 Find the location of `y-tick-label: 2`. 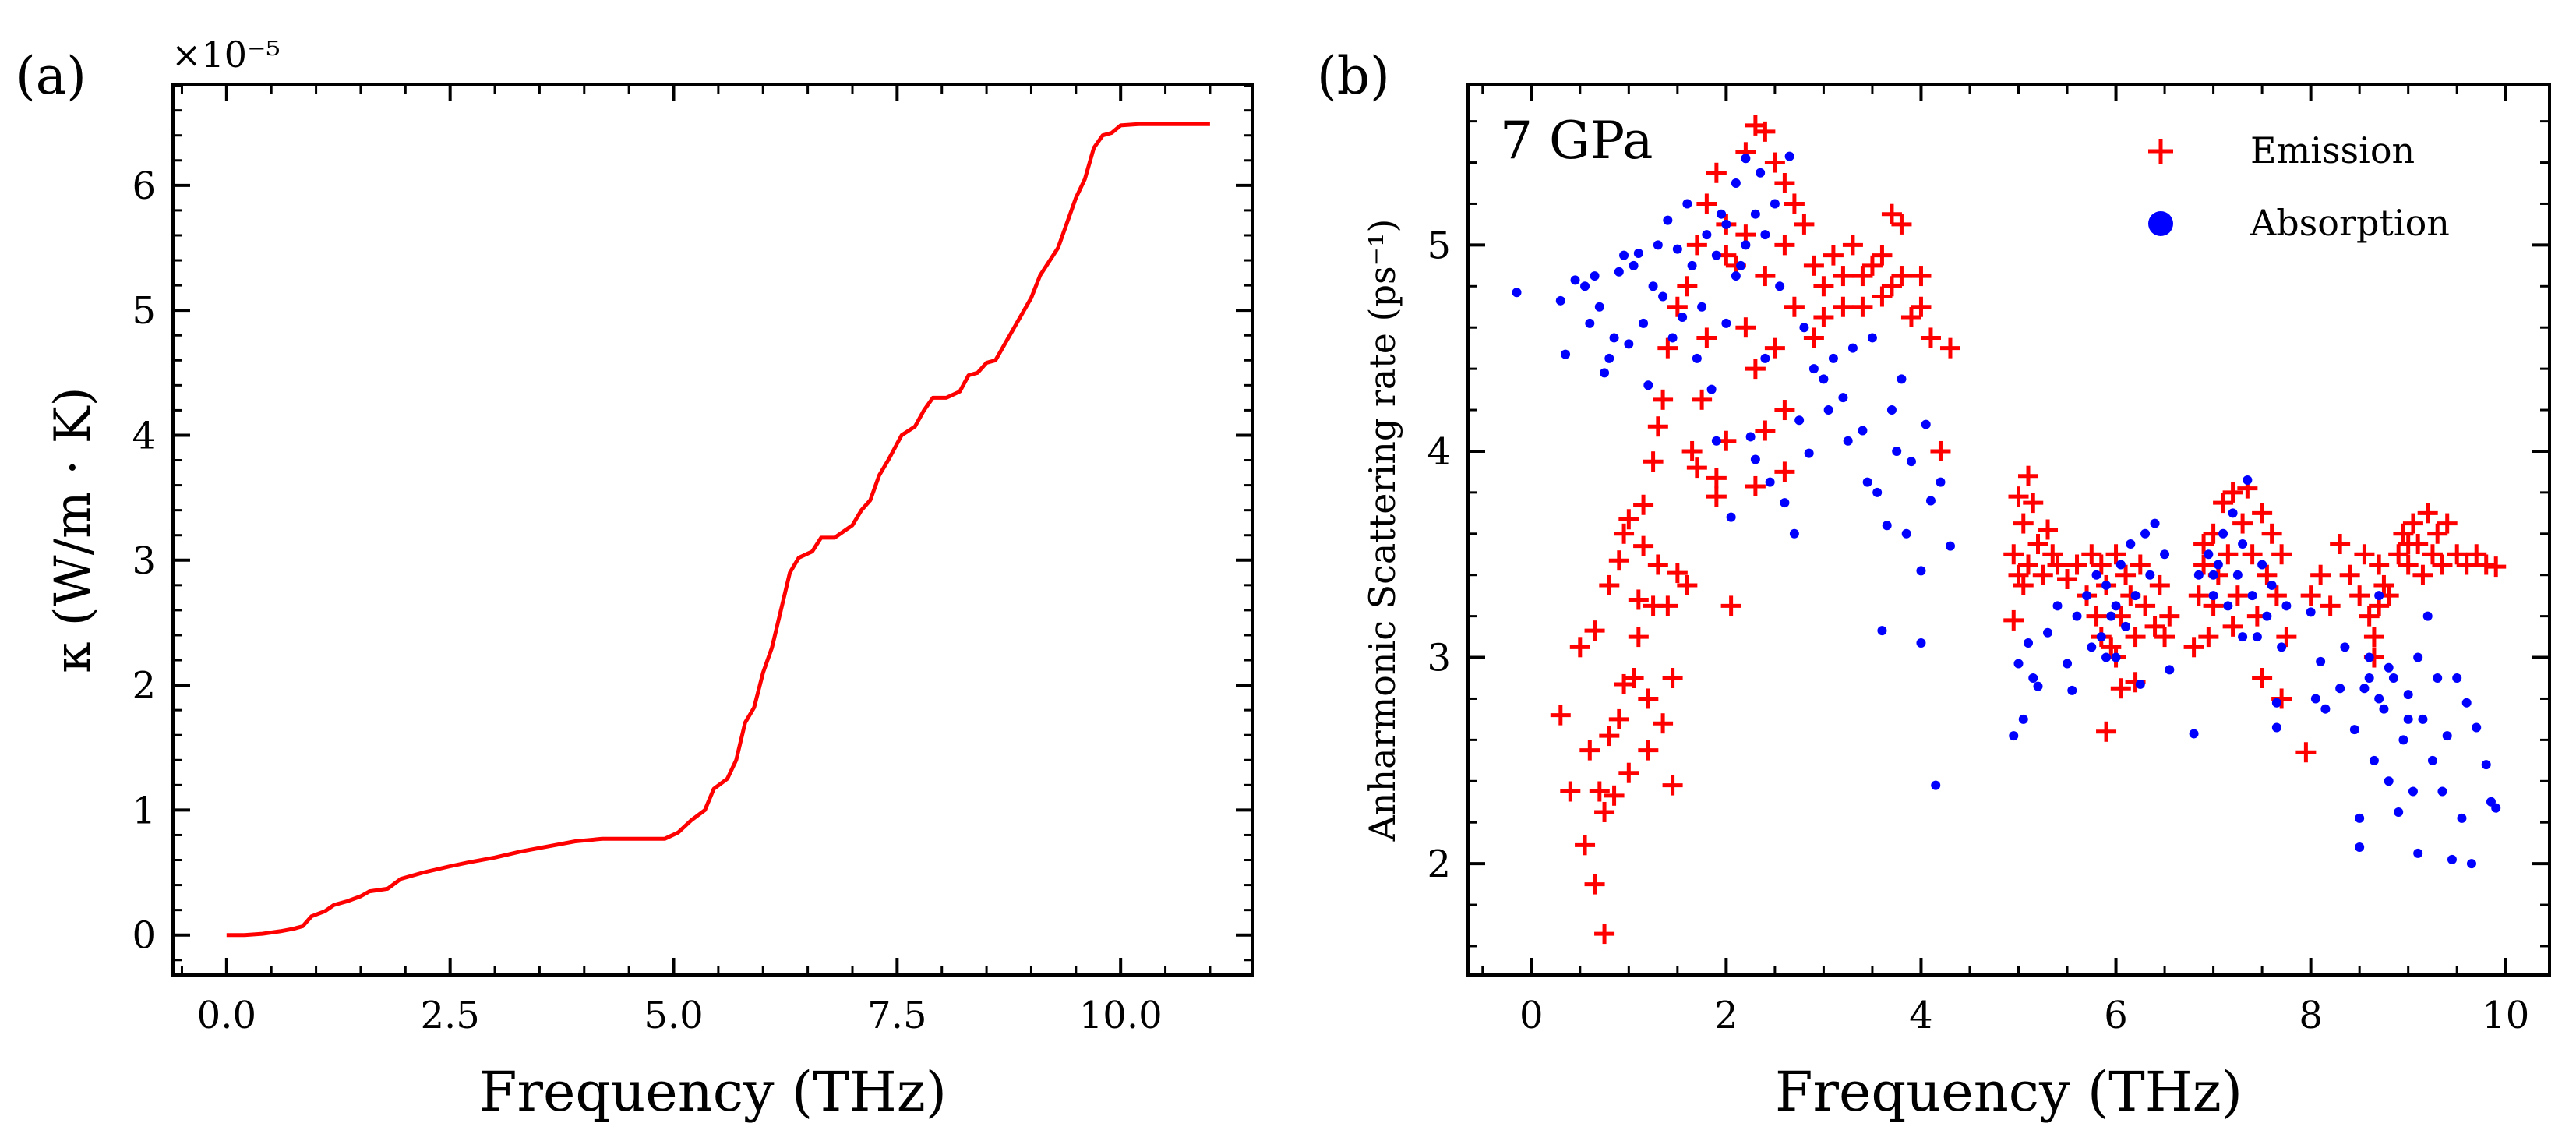

y-tick-label: 2 is located at coordinates (1439, 864).